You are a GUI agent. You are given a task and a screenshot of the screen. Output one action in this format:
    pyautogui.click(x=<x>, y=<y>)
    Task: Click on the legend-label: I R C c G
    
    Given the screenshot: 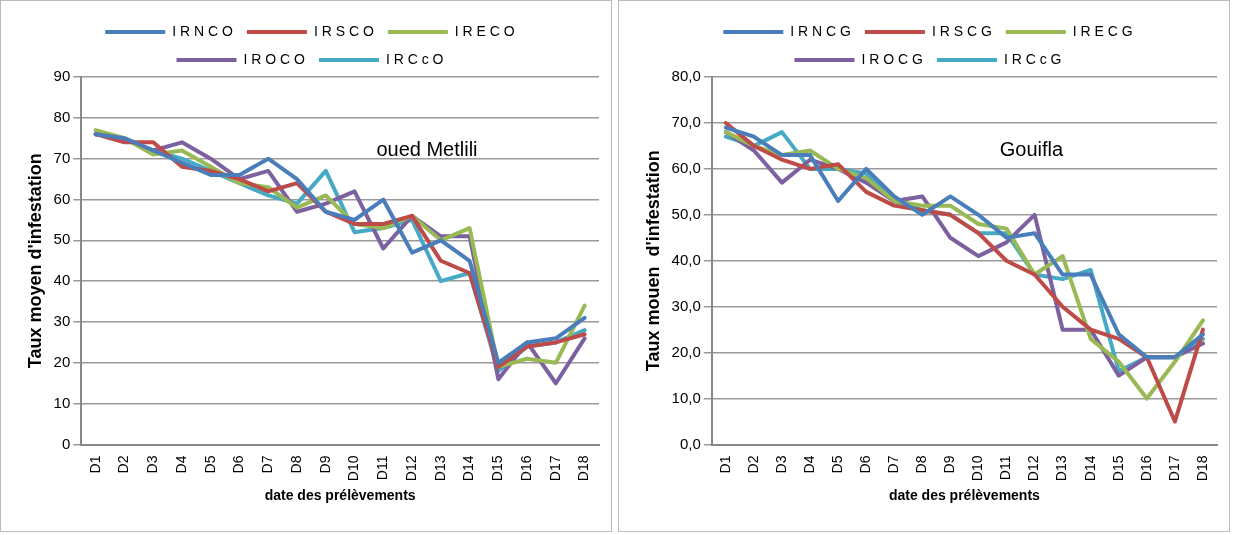 What is the action you would take?
    pyautogui.click(x=1032, y=58)
    